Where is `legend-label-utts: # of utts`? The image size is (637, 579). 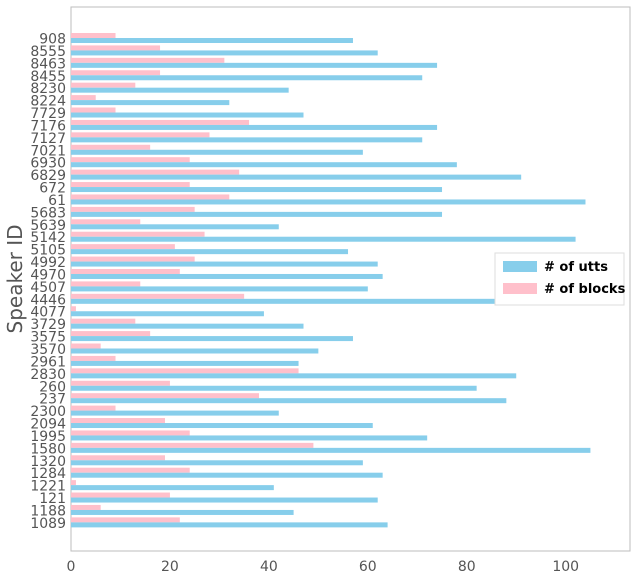 legend-label-utts: # of utts is located at coordinates (576, 267).